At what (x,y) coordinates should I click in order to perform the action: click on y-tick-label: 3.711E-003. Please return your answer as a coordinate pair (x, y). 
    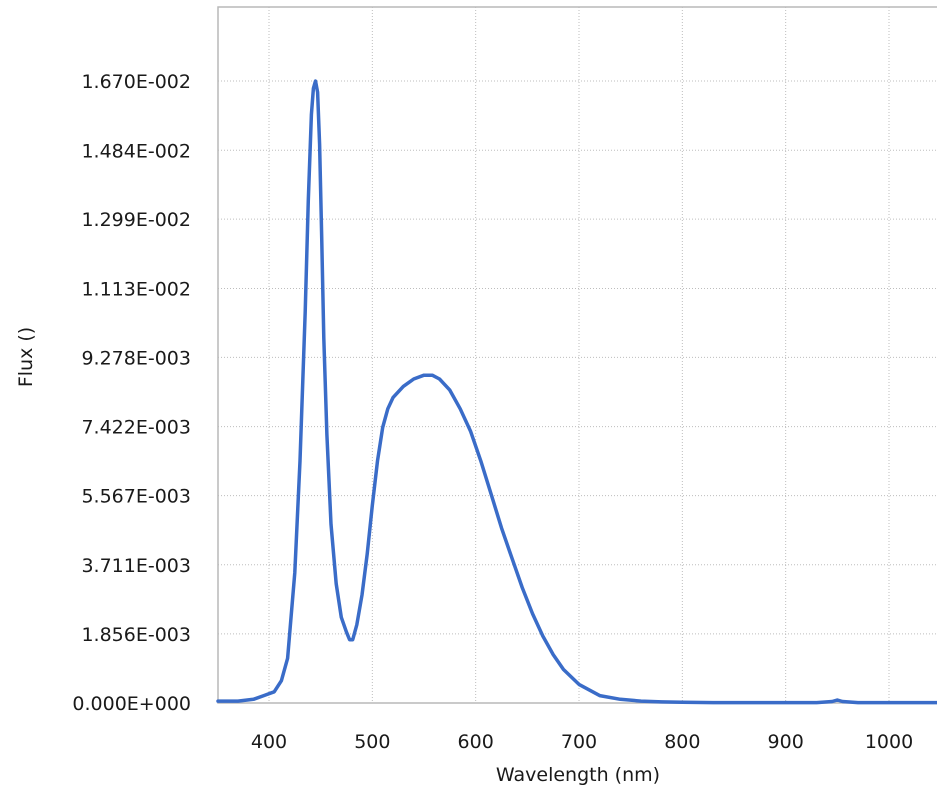
    Looking at the image, I should click on (136, 566).